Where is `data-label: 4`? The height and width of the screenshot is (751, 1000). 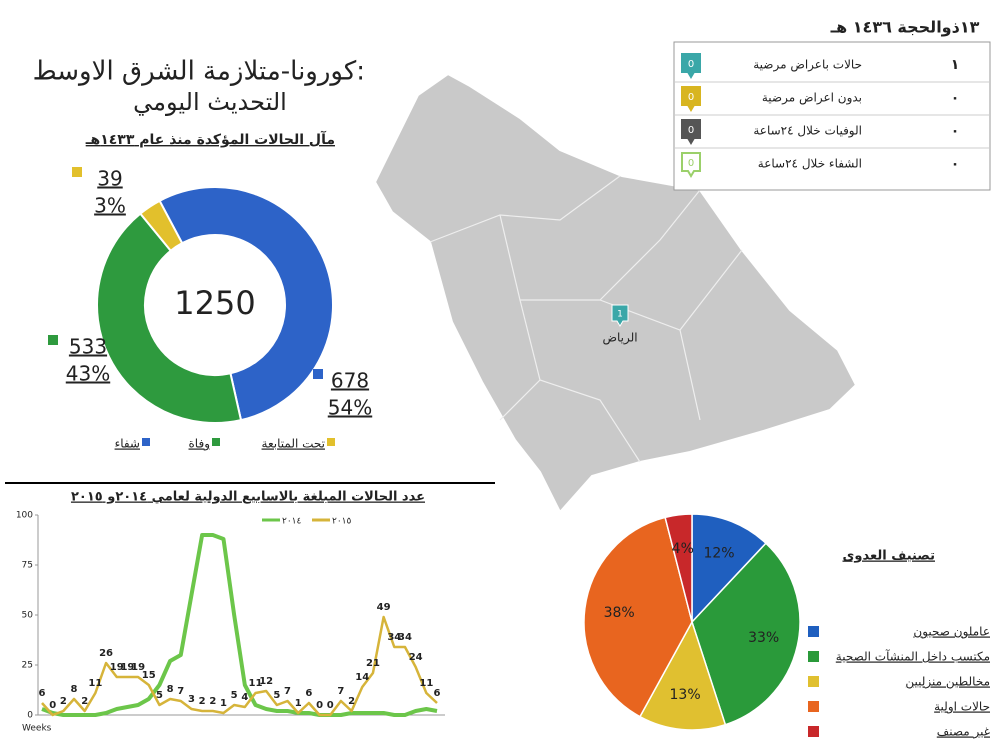
data-label: 4 is located at coordinates (244, 697).